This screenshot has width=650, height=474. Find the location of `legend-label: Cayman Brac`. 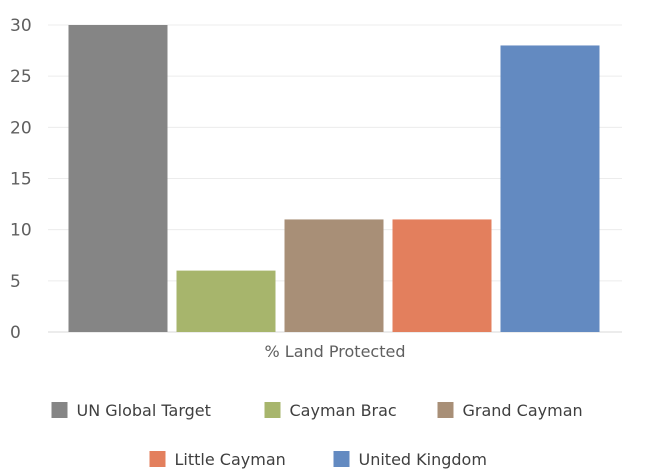

legend-label: Cayman Brac is located at coordinates (343, 410).